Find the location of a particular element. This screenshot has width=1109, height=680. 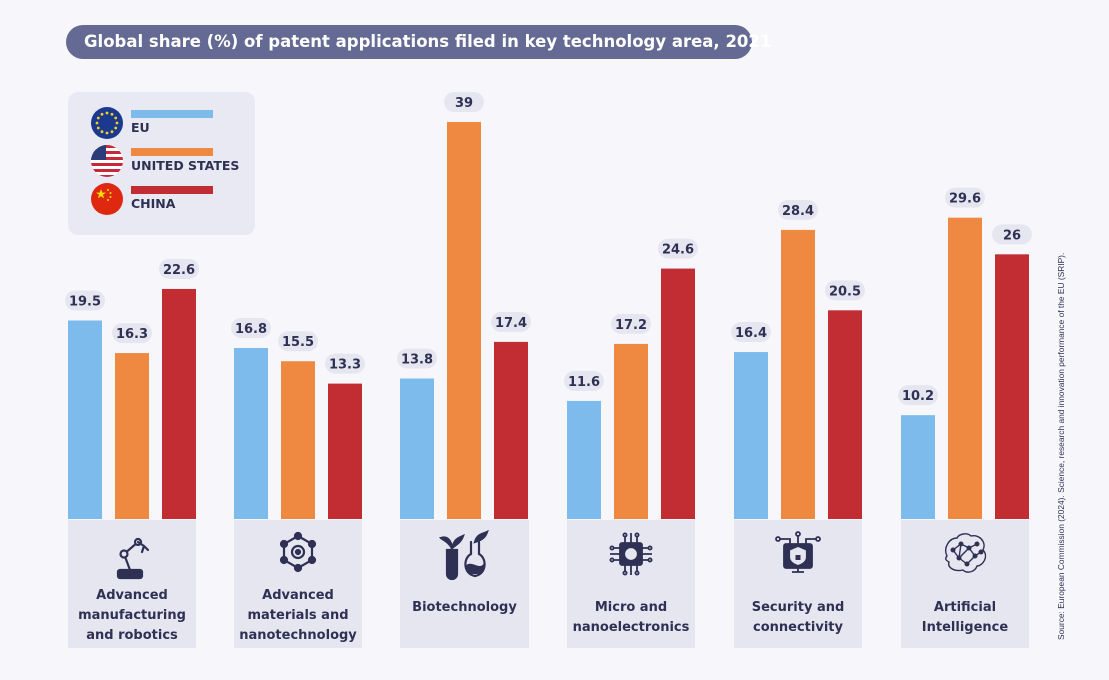

bar-eu-advanced-manufacturing-and-robotics is located at coordinates (85, 419).